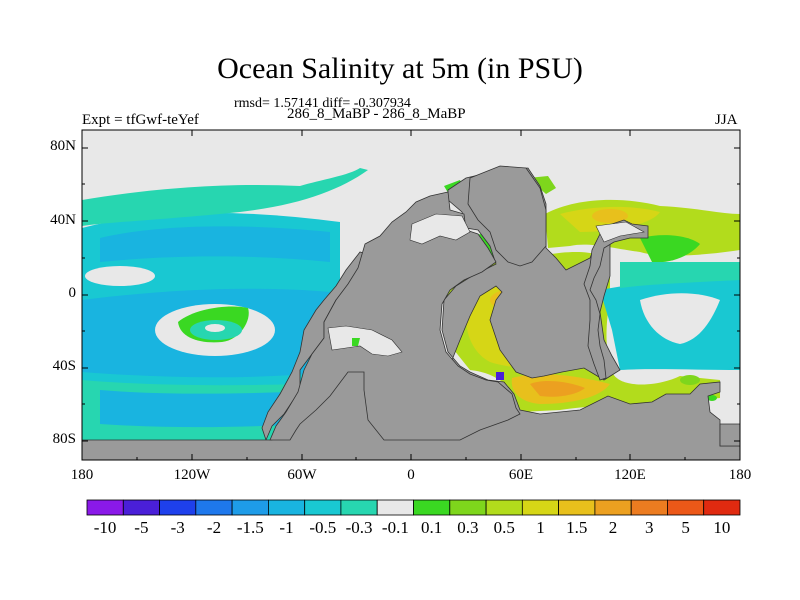 The width and height of the screenshot is (800, 600). What do you see at coordinates (486, 285) in the screenshot?
I see `inland-small-diff` at bounding box center [486, 285].